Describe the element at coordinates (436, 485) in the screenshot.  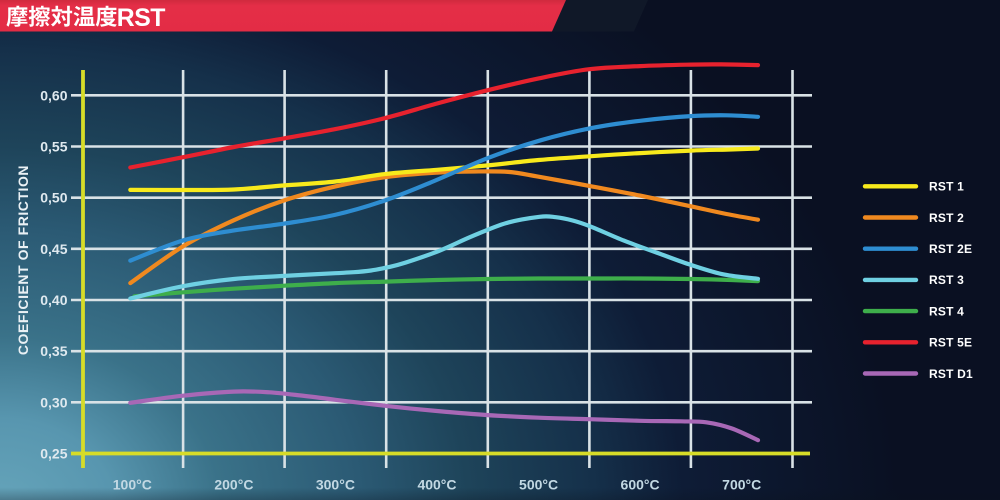
I see `svg-text: 400°C` at that location.